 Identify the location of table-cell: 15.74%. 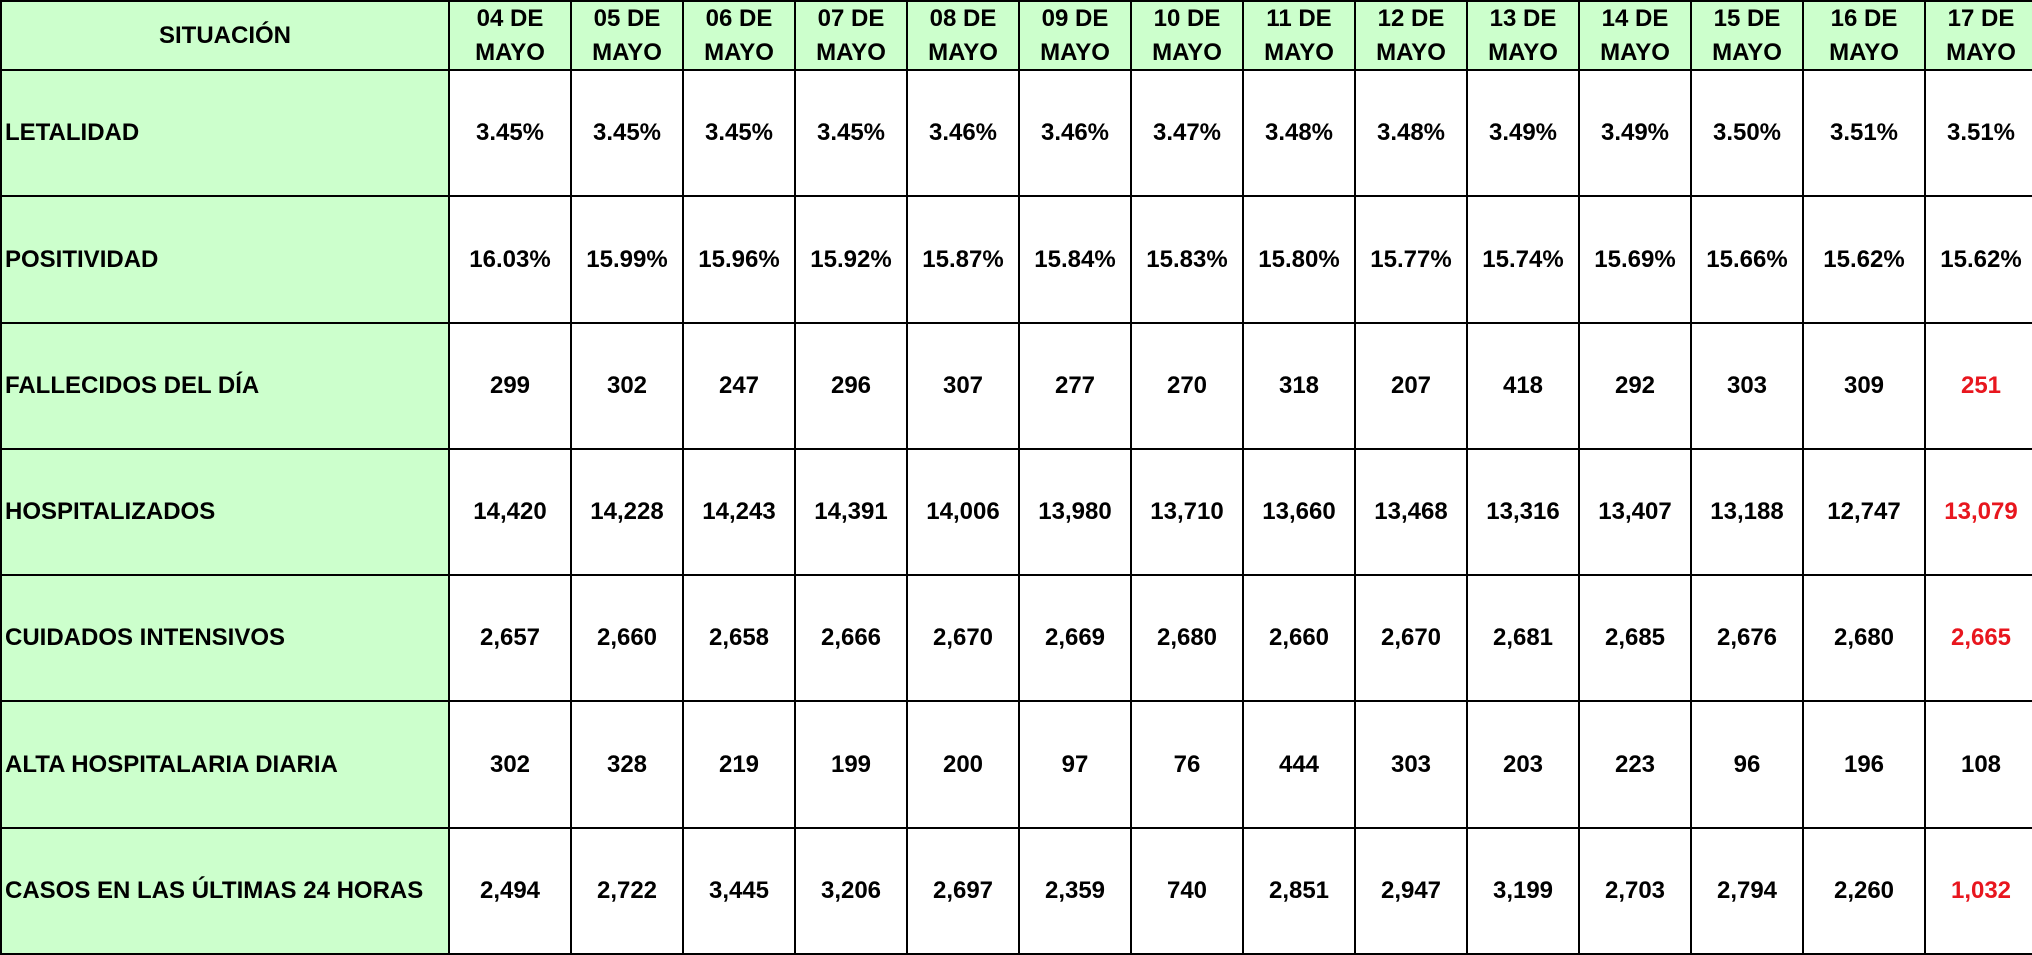
(1523, 259).